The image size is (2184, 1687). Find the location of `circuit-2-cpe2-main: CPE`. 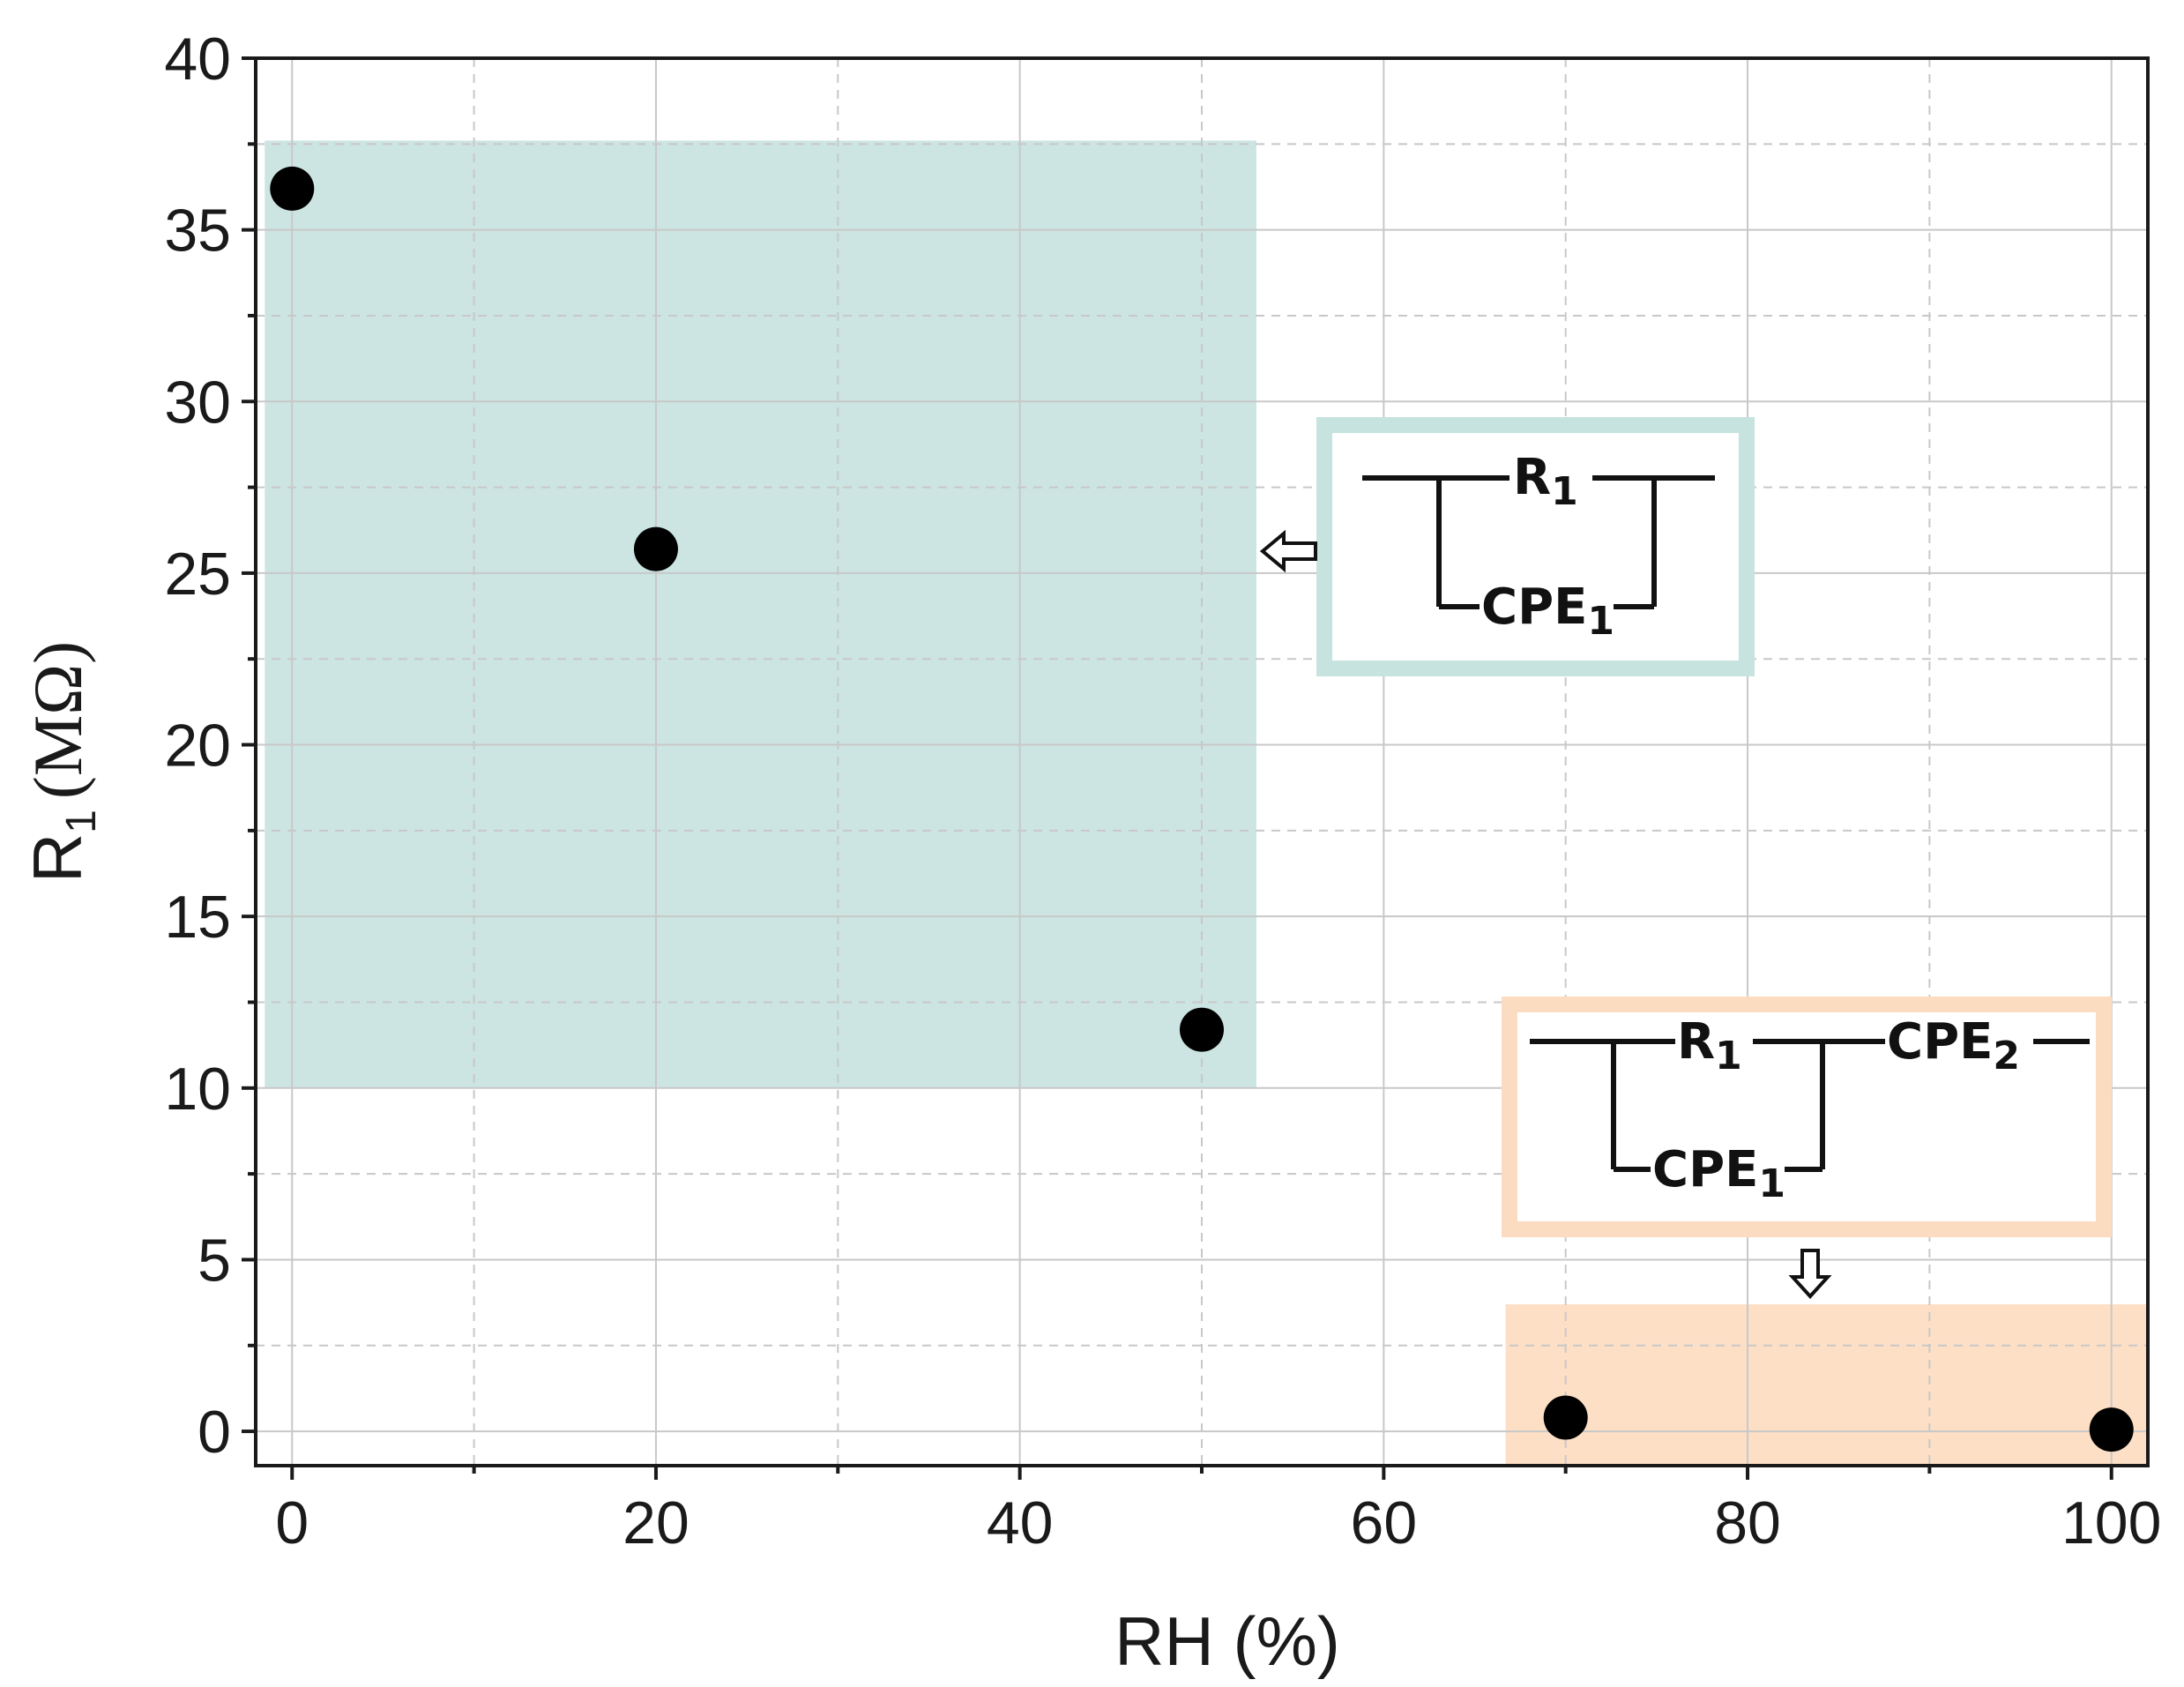

circuit-2-cpe2-main: CPE is located at coordinates (1940, 1042).